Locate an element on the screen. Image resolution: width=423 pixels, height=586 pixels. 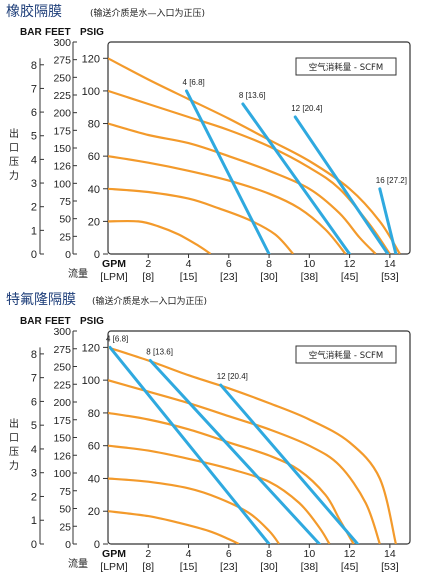
x-tick-lpm: [8] is located at coordinates (148, 567).